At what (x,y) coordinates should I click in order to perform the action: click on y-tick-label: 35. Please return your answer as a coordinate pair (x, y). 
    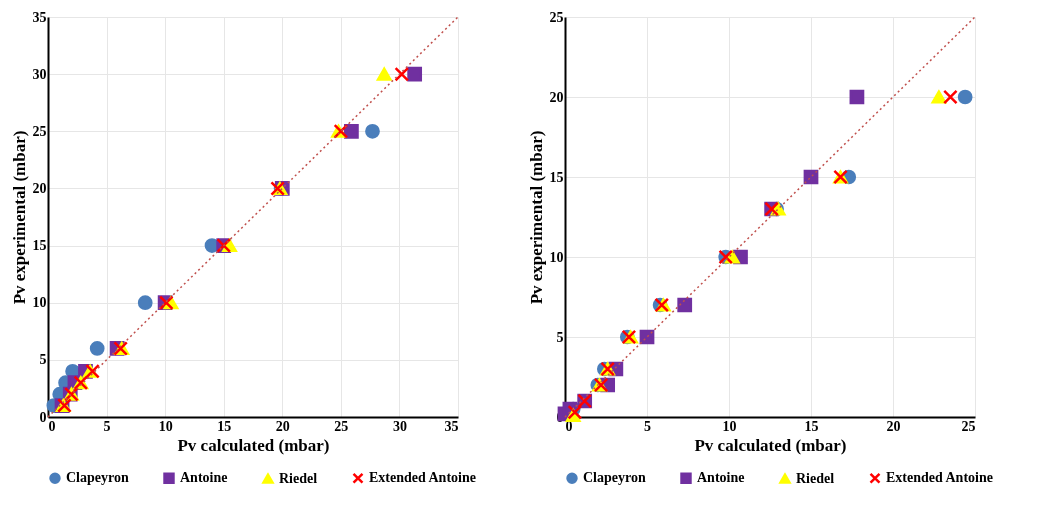
    Looking at the image, I should click on (39, 17).